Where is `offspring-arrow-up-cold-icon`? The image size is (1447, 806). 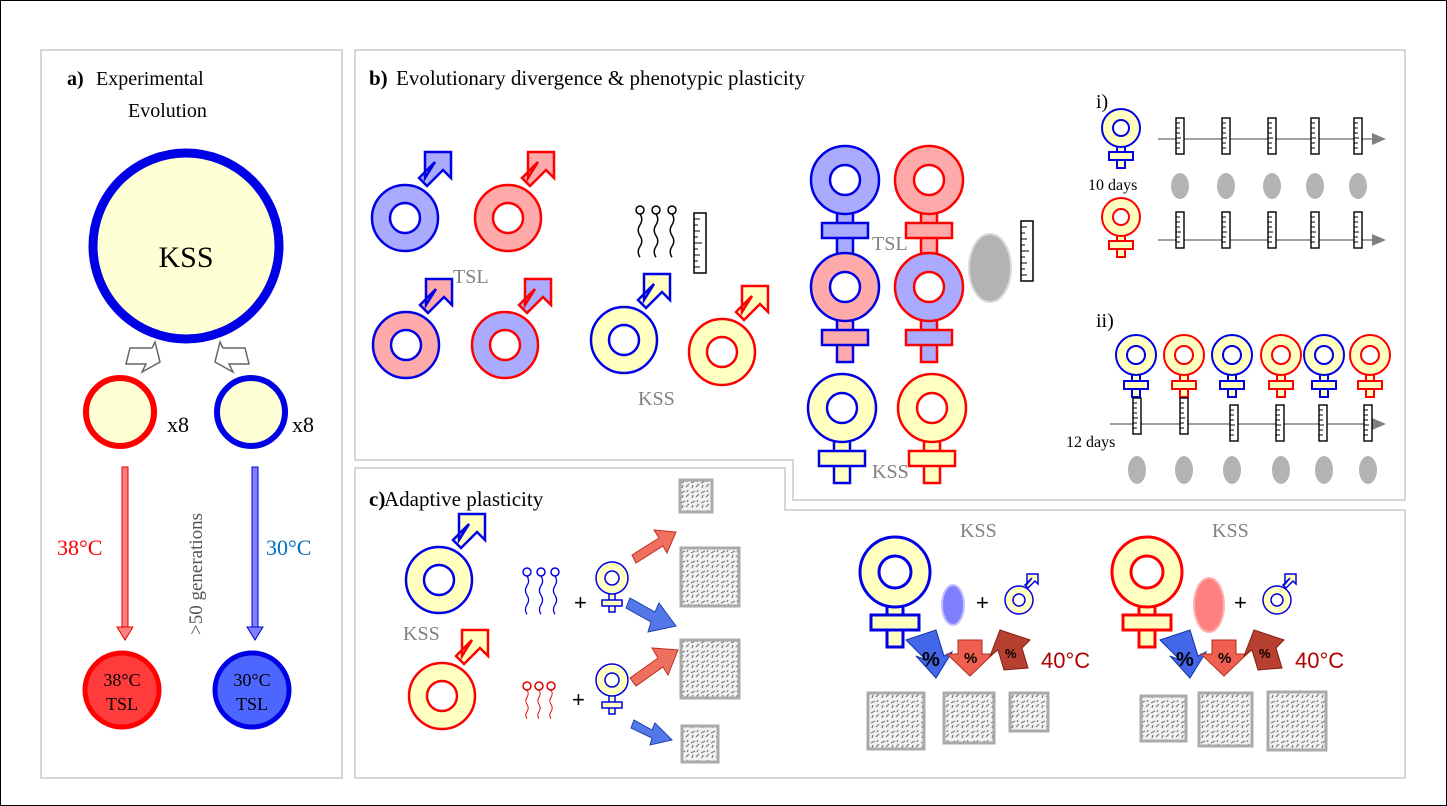
offspring-arrow-up-cold-icon is located at coordinates (654, 546).